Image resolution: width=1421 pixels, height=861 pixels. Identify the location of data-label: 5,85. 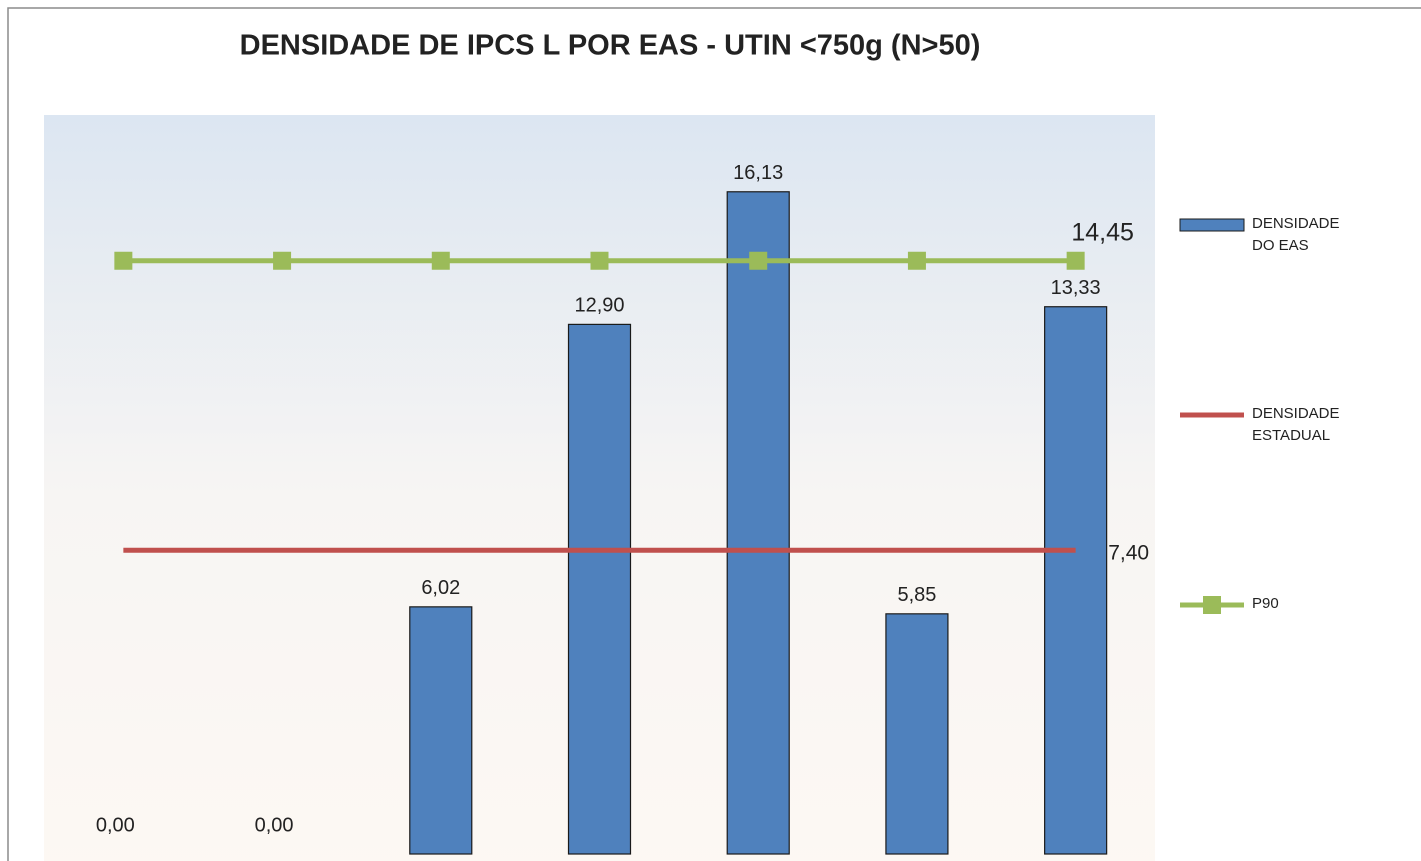
(916, 595).